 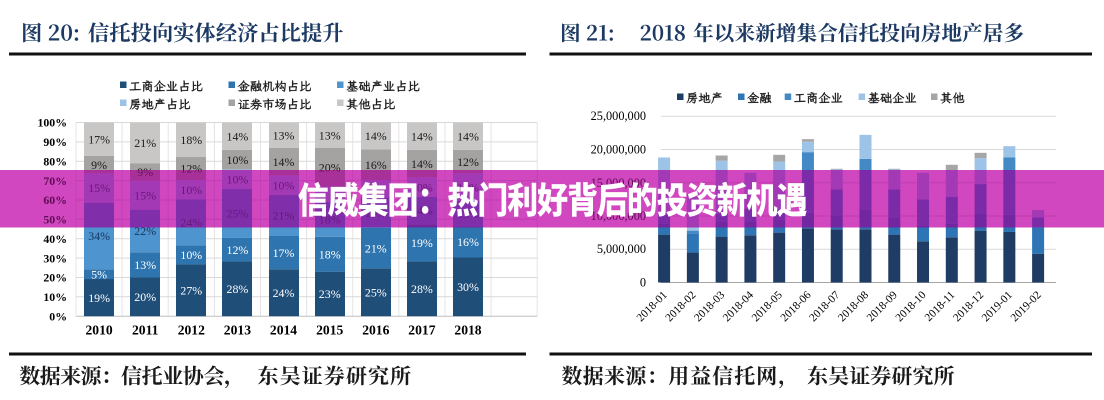 I want to click on svg-text: 80%, so click(x=55, y=161).